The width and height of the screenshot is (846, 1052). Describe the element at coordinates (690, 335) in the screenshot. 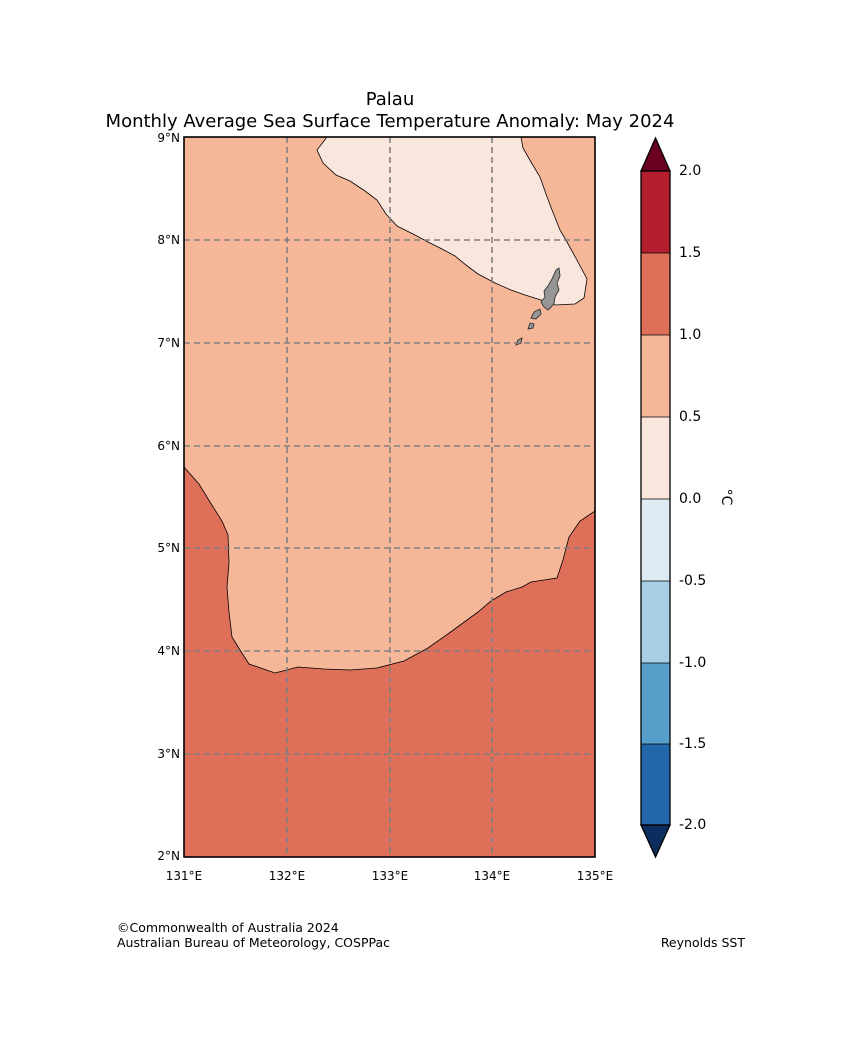

I see `colorbar-tick-label: 1.0` at that location.